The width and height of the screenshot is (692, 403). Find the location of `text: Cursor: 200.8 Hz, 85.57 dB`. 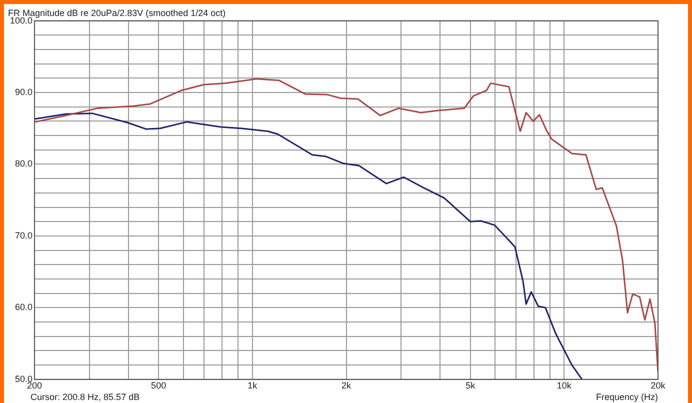

text: Cursor: 200.8 Hz, 85.57 dB is located at coordinates (85, 397).